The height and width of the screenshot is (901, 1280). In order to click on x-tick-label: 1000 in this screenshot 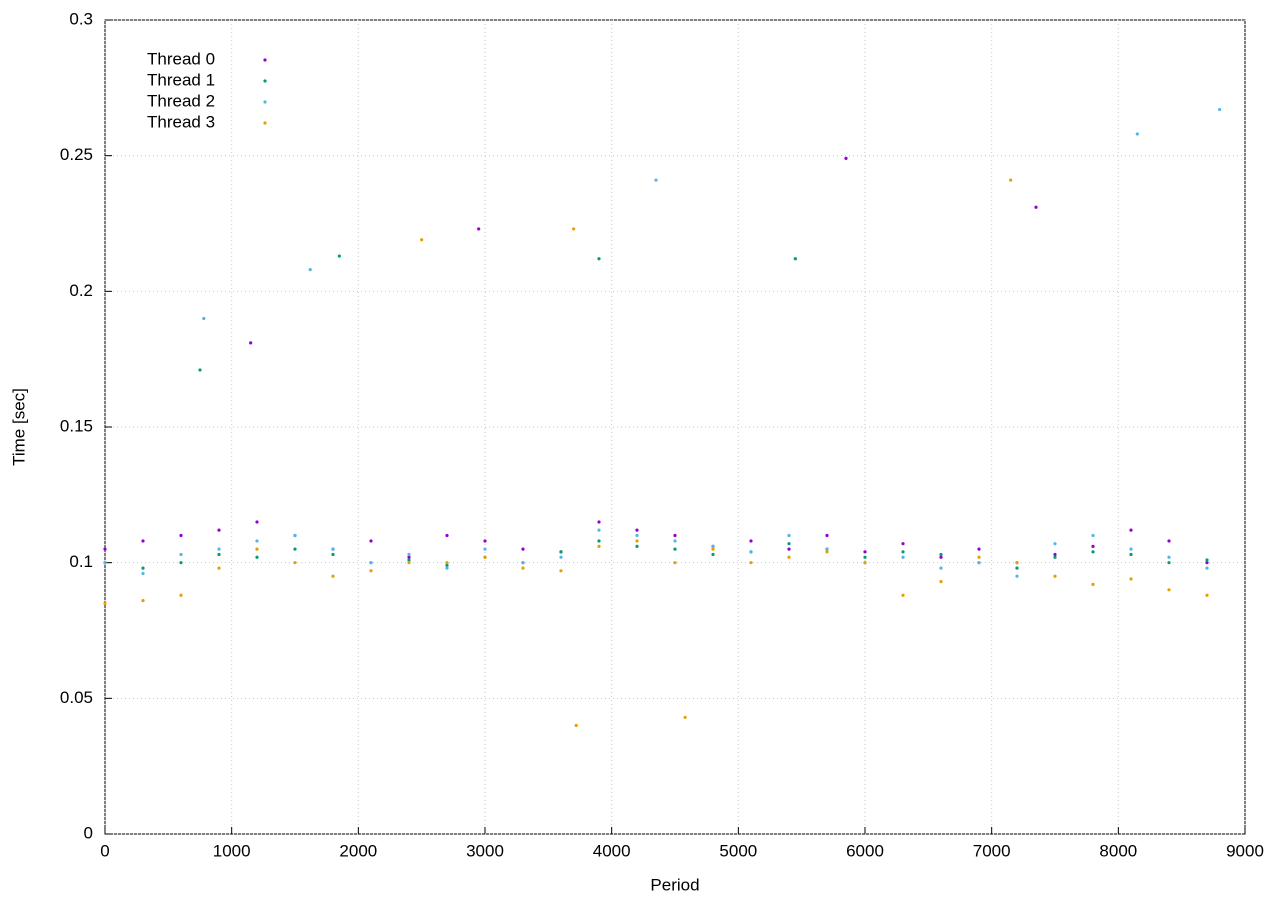, I will do `click(232, 850)`.